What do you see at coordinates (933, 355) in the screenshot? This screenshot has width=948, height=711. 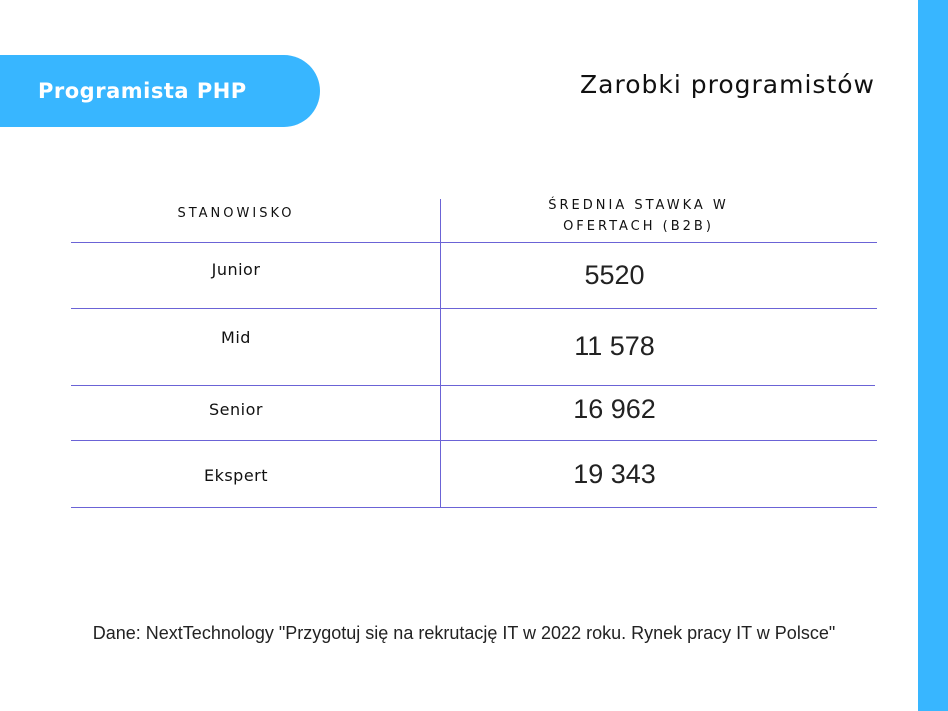 I see `right-accent-stripe` at bounding box center [933, 355].